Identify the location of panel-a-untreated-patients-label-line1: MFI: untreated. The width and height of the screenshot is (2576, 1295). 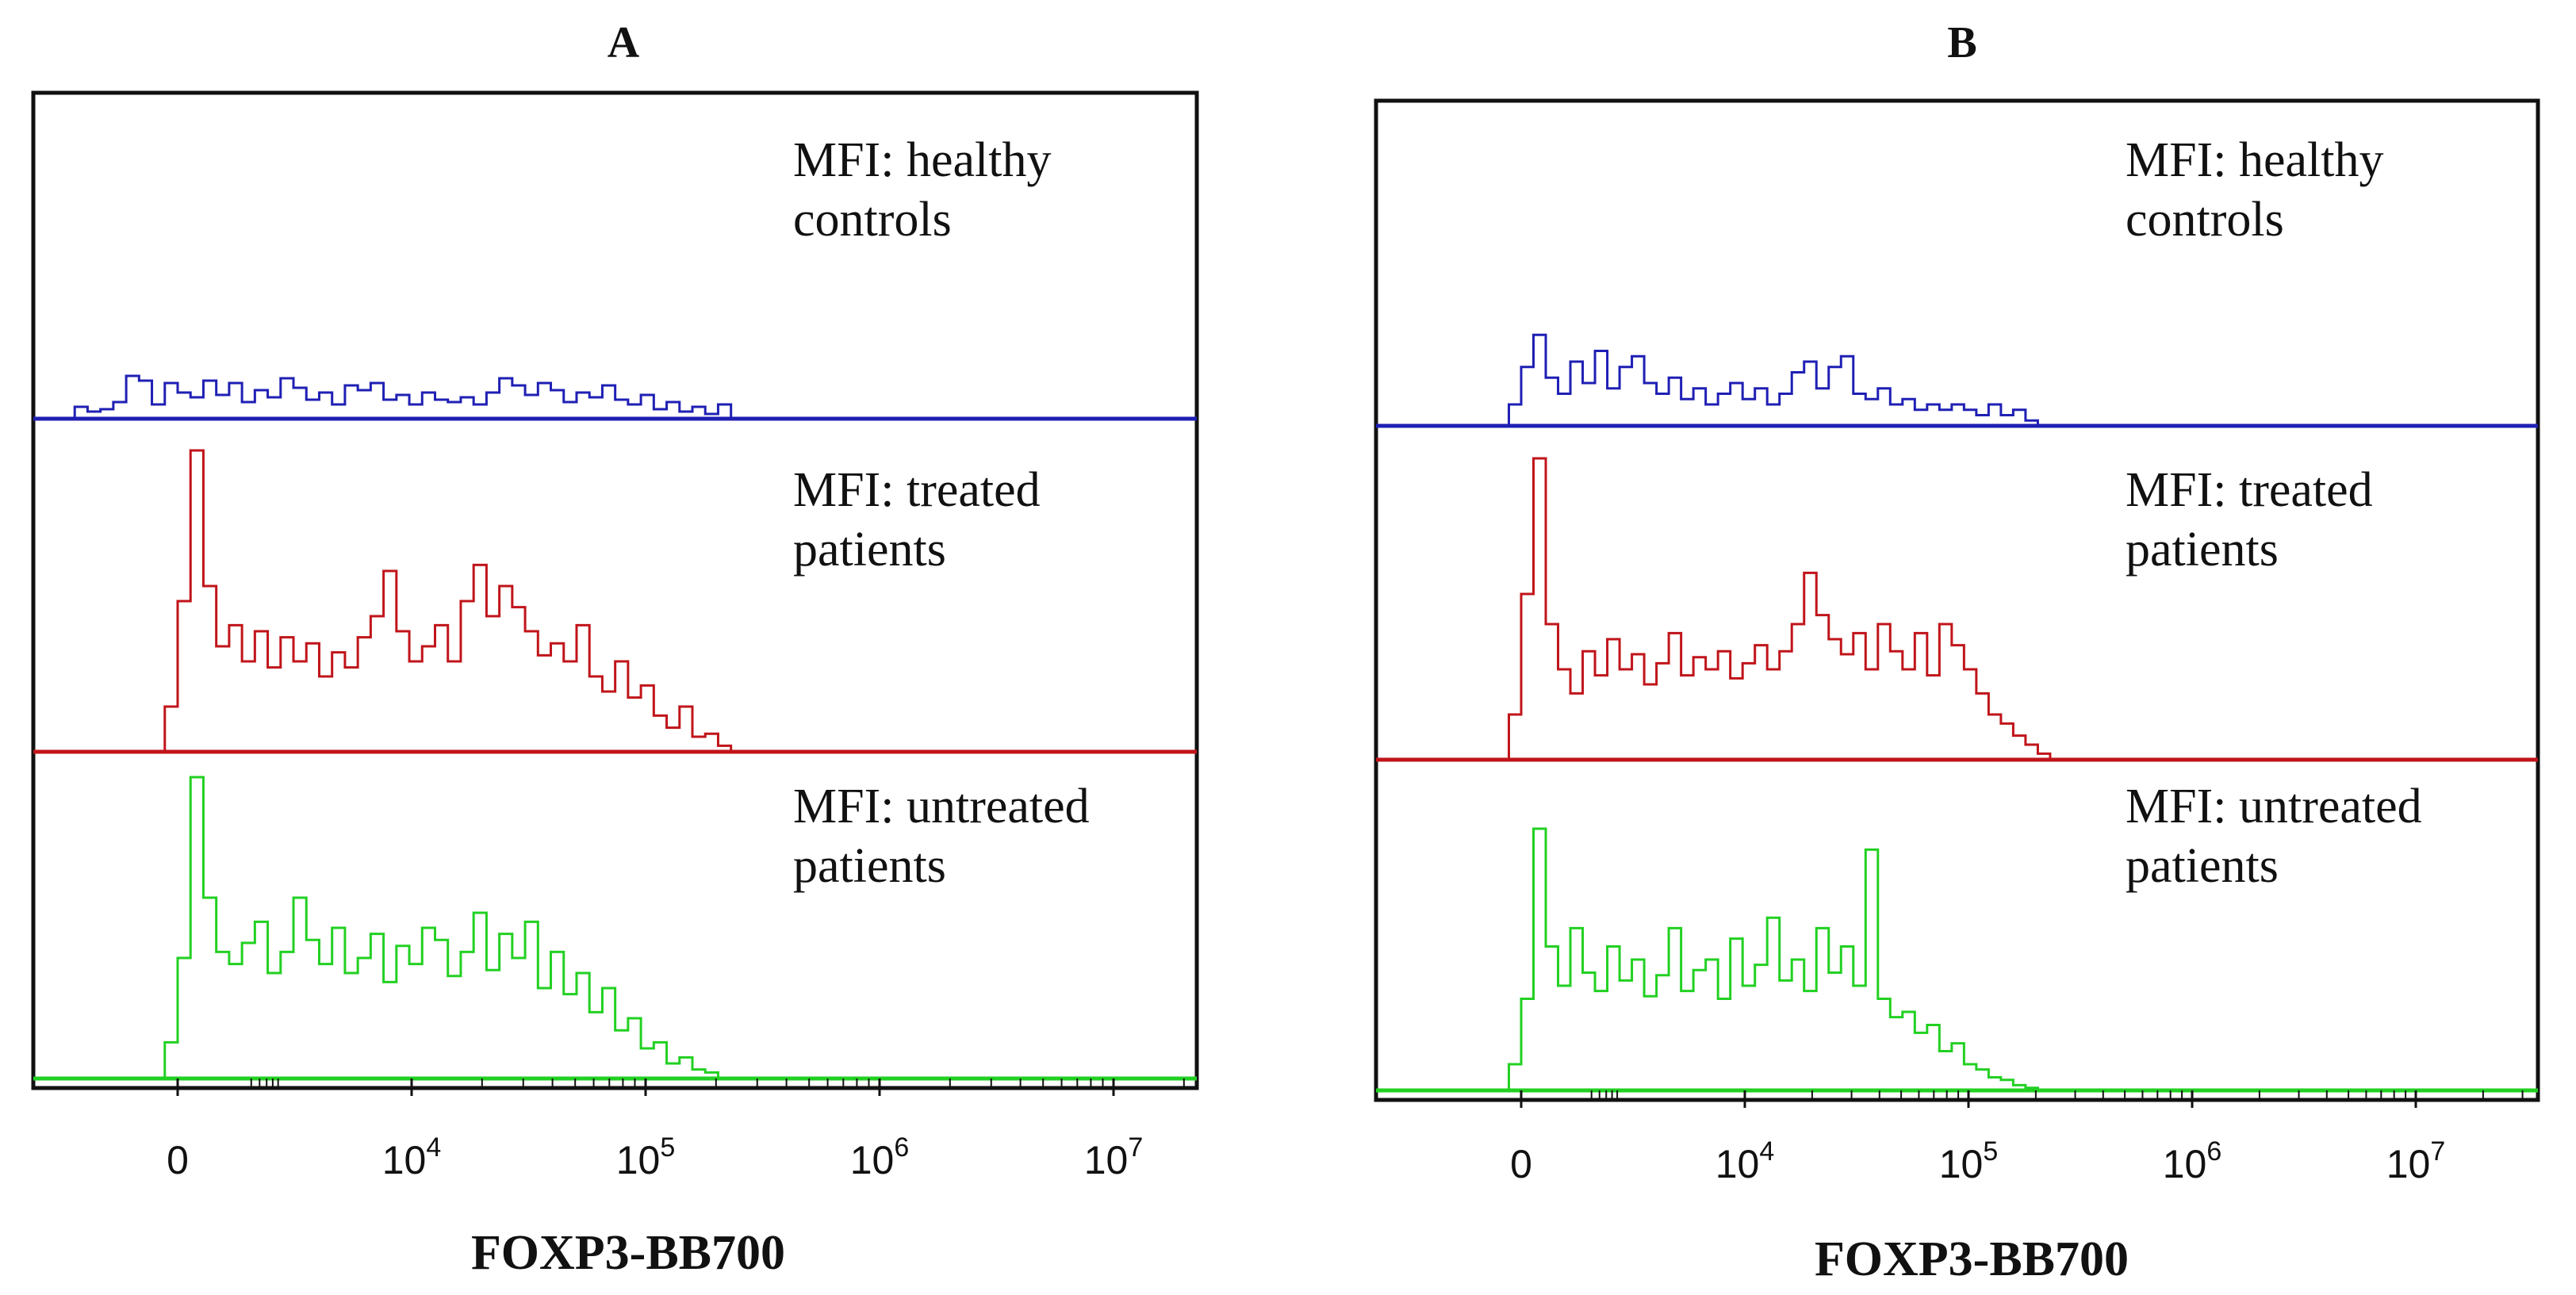
(942, 806).